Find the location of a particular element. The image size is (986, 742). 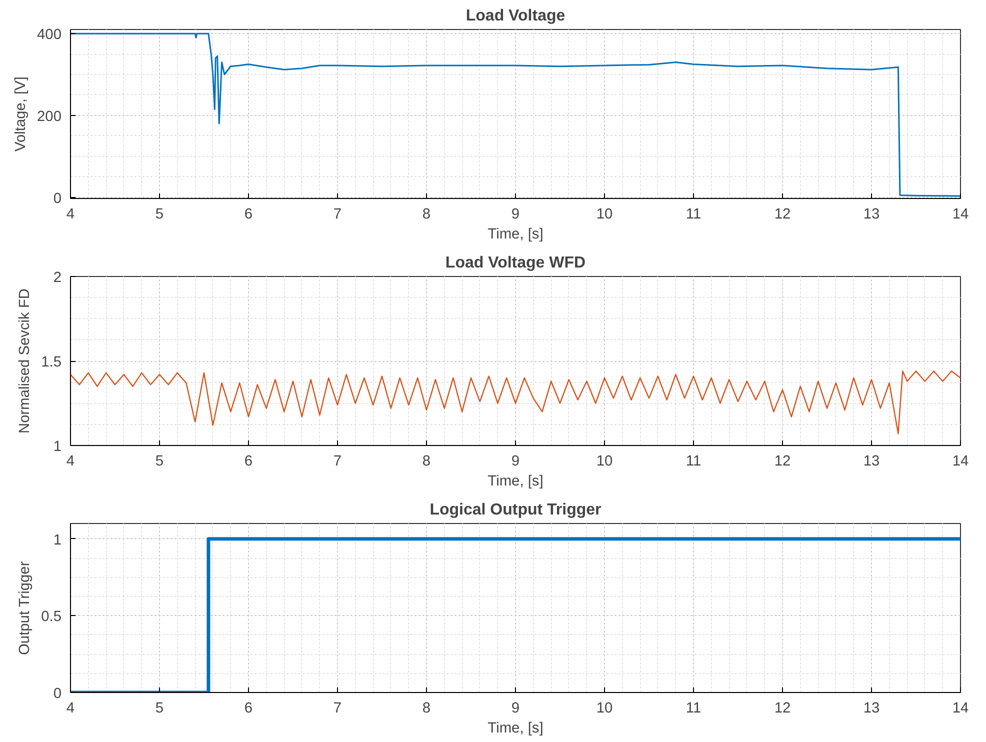

y-axis-title: Normalised Sevcik FD is located at coordinates (25, 361).